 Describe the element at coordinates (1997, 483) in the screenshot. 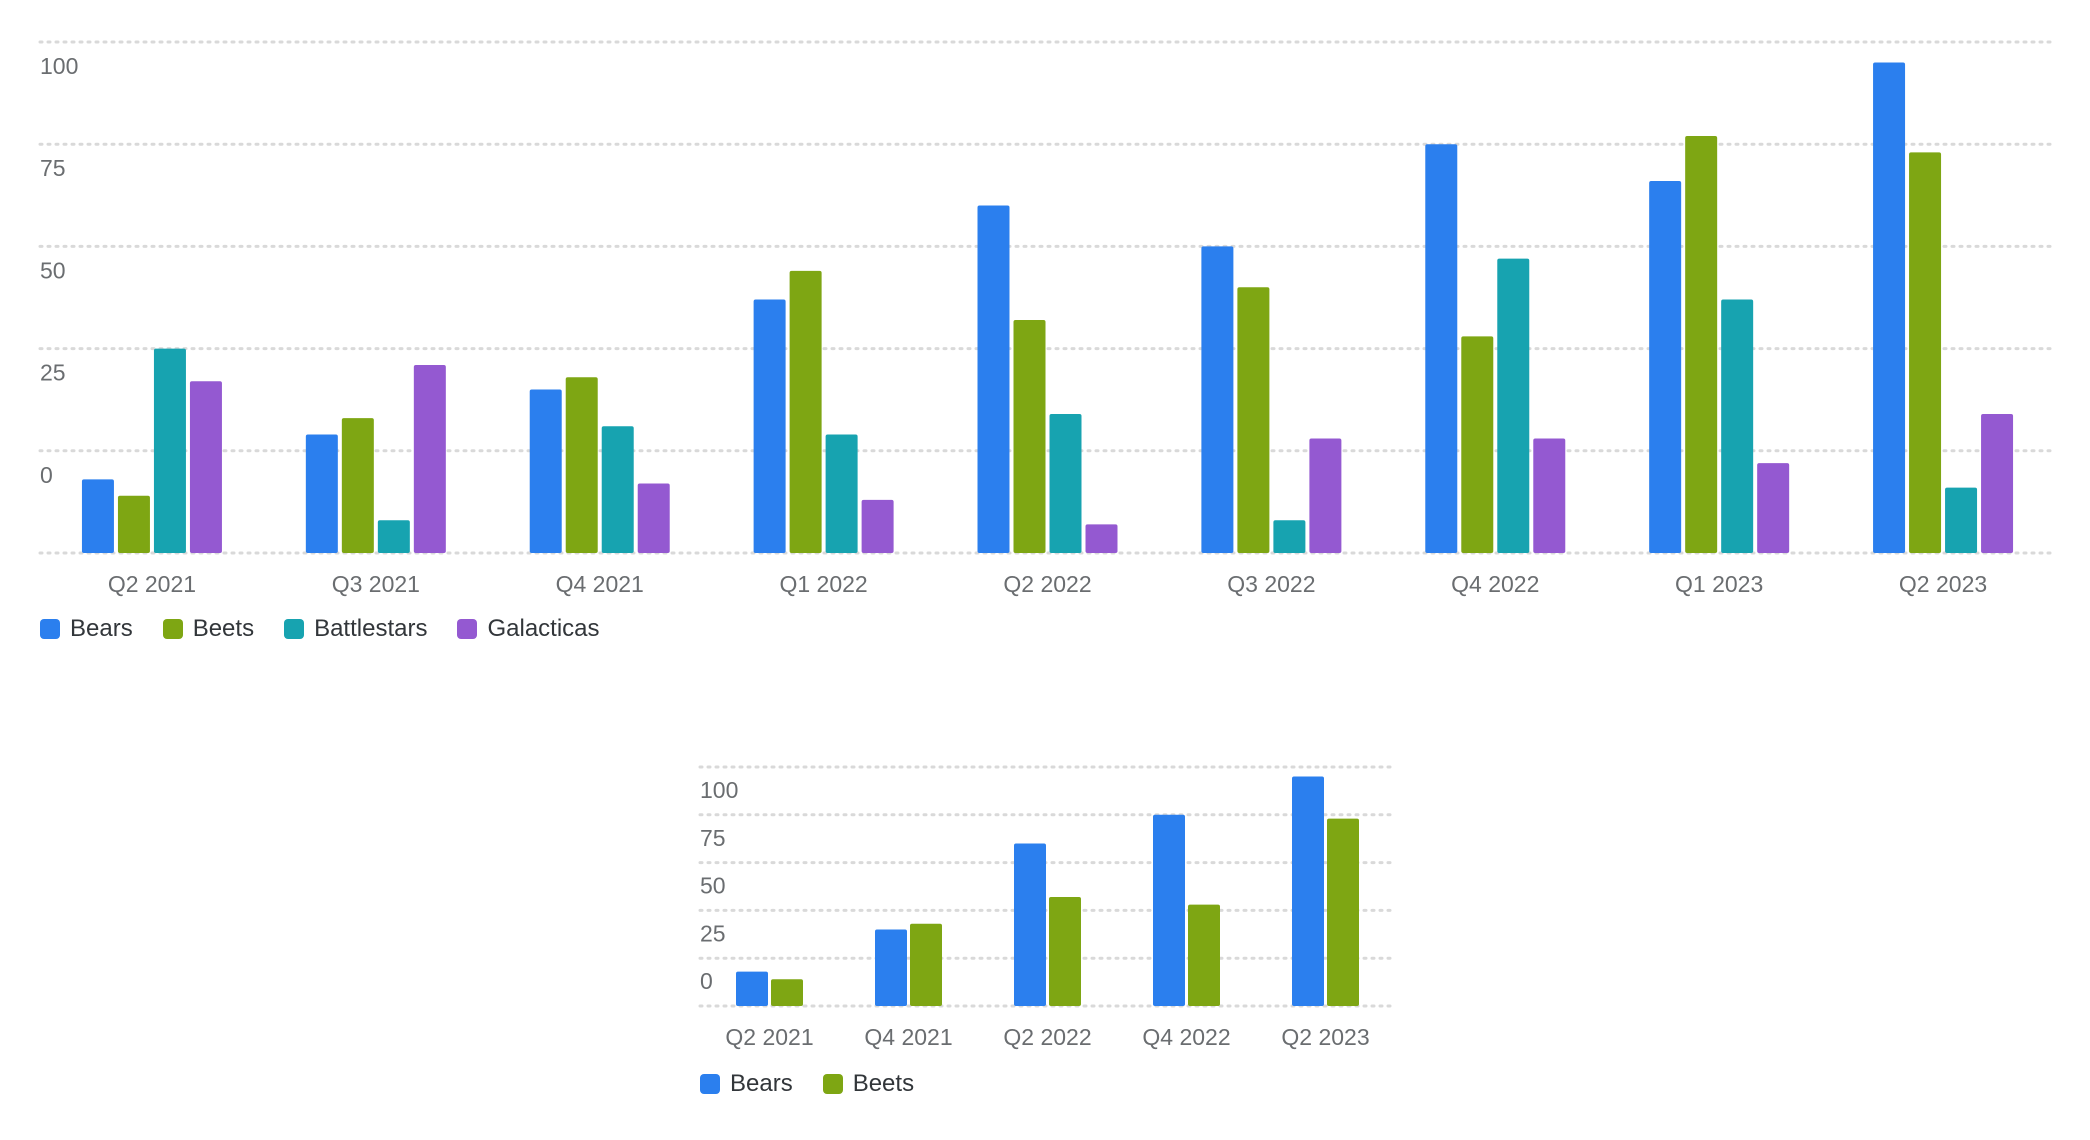

I see `bar-galacticas-q2-2023` at that location.